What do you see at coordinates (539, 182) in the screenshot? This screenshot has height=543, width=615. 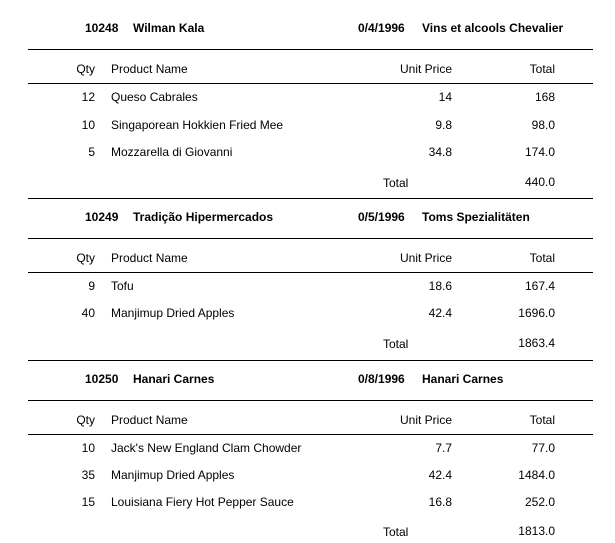 I see `order-total-value: 440.0` at bounding box center [539, 182].